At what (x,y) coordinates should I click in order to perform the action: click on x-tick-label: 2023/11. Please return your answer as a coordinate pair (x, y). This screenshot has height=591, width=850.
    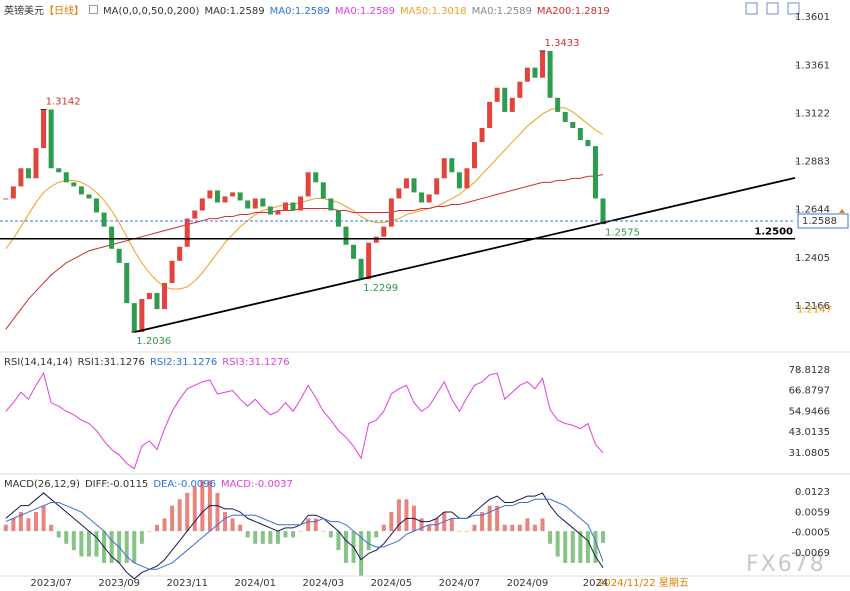
    Looking at the image, I should click on (187, 583).